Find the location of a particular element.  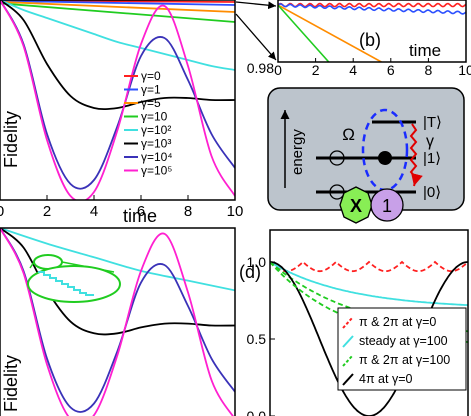

panel-b-x-tick-label: 8 is located at coordinates (429, 70).